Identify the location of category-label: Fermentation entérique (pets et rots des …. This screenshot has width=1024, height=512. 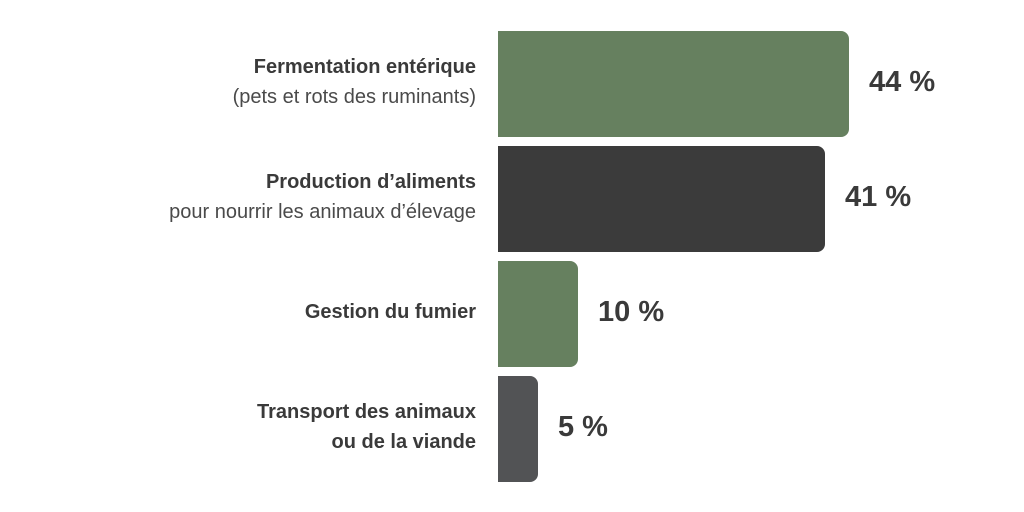
(354, 82).